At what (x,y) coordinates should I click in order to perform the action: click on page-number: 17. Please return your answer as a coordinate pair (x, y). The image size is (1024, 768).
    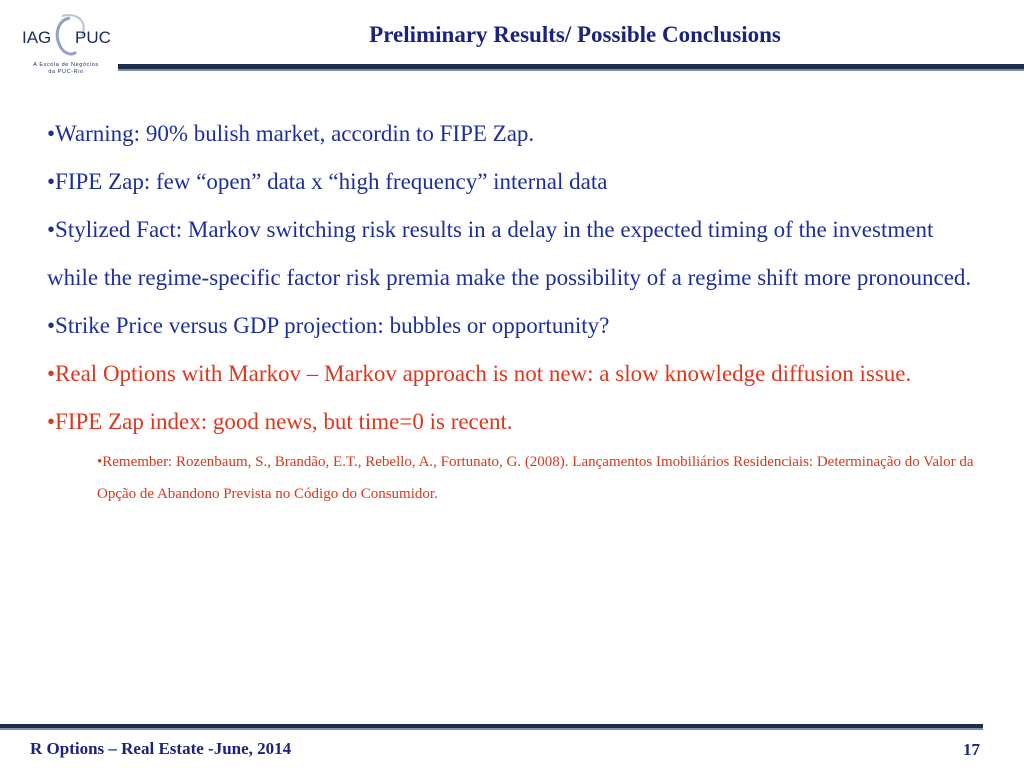
    Looking at the image, I should click on (971, 749).